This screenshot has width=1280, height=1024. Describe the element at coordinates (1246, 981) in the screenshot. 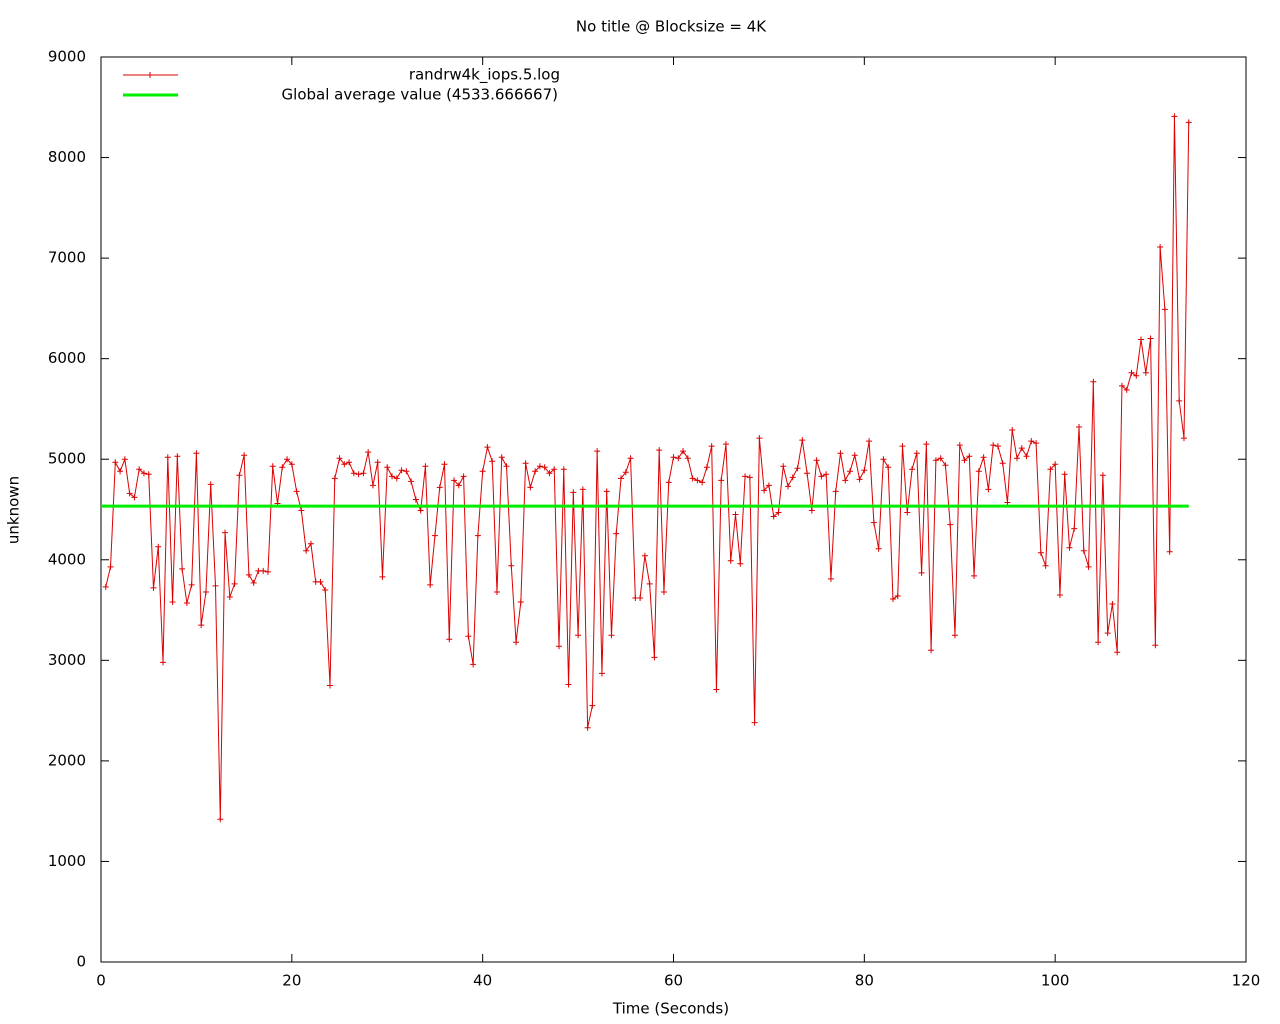

I see `x-tick-label: 120` at that location.